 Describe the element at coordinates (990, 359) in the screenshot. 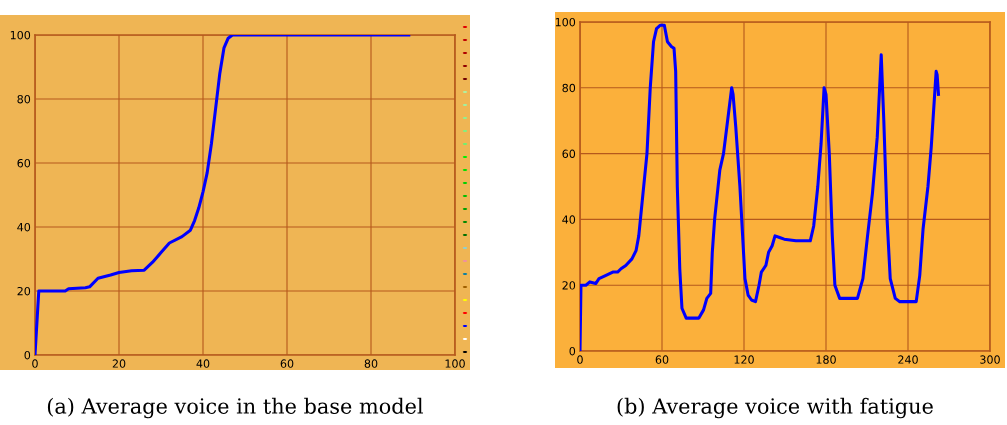

I see `x-tick-label: 300` at that location.